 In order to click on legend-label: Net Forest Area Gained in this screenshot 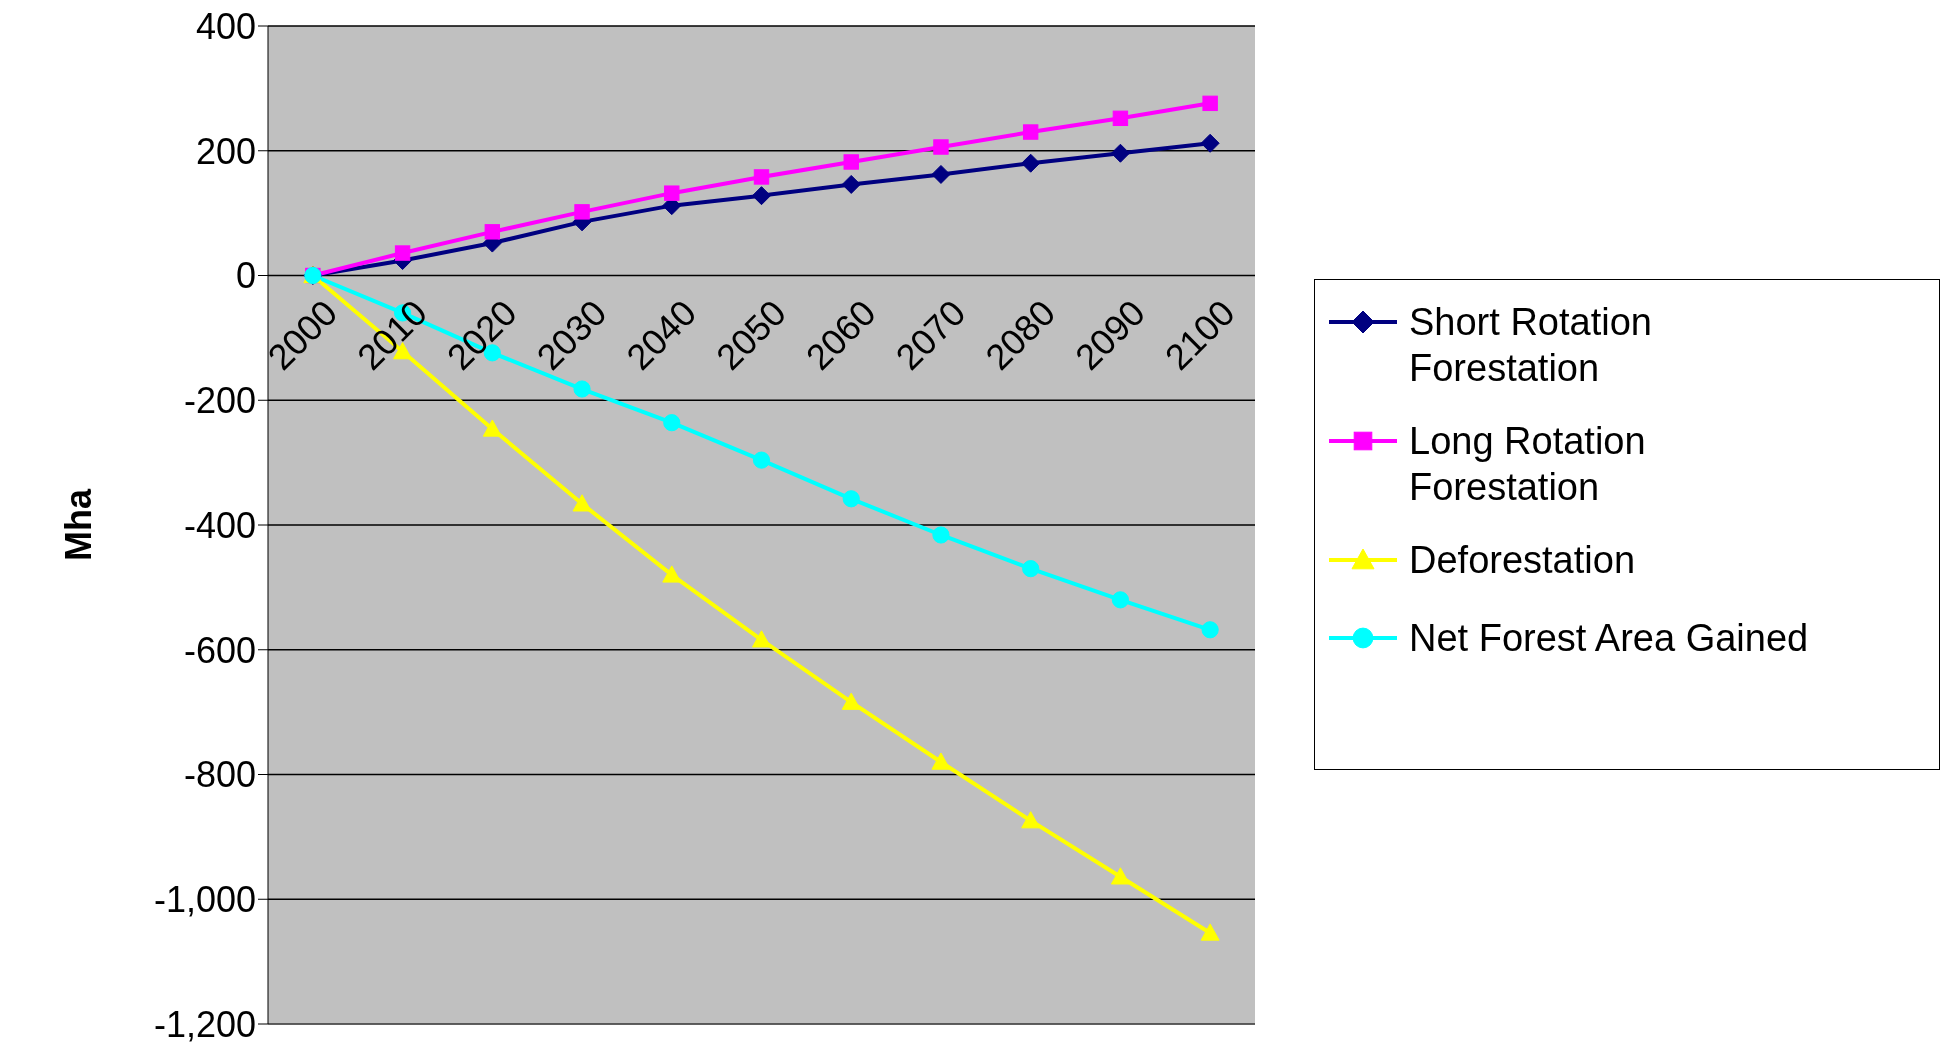, I will do `click(1609, 638)`.